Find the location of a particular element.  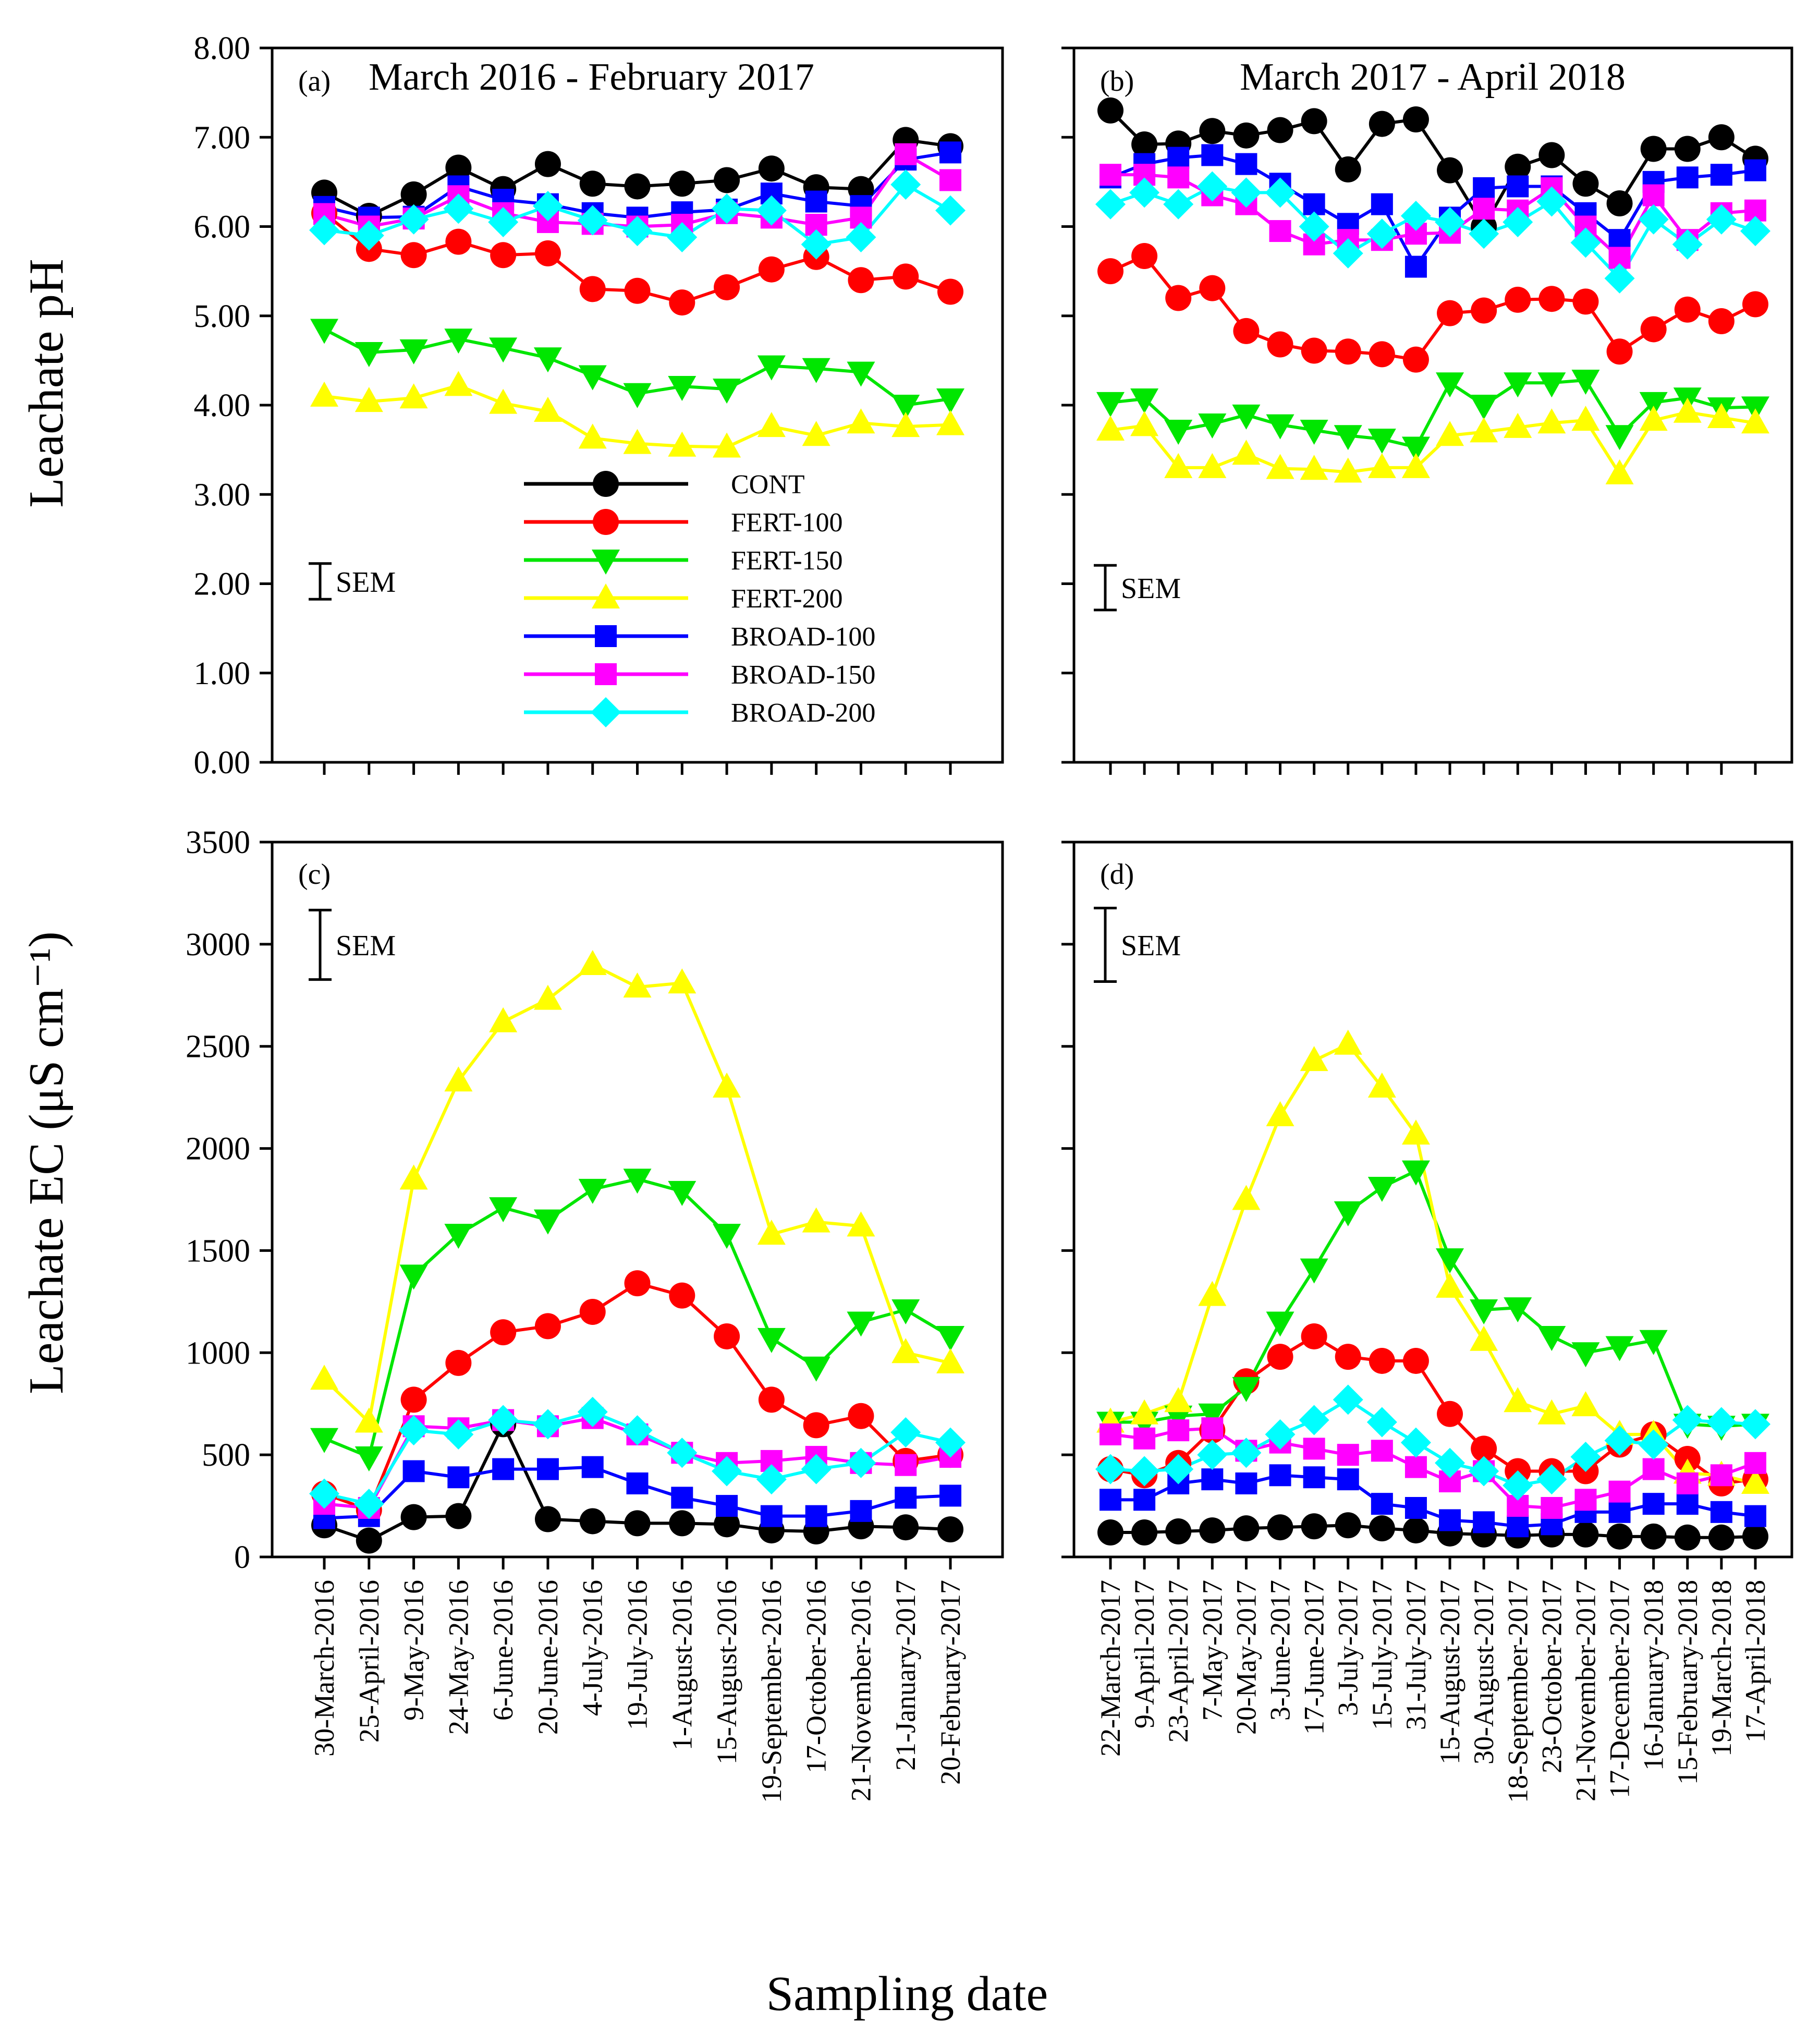

y-tick-label-c: 2000 is located at coordinates (218, 1149).